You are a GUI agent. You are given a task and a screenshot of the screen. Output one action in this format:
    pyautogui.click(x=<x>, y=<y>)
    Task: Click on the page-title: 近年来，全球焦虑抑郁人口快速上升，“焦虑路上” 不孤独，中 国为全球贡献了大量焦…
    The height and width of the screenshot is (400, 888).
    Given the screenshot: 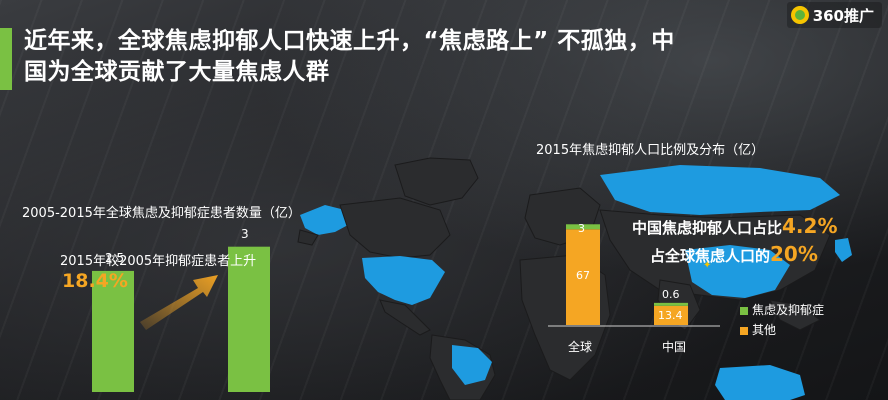 What is the action you would take?
    pyautogui.click(x=419, y=57)
    